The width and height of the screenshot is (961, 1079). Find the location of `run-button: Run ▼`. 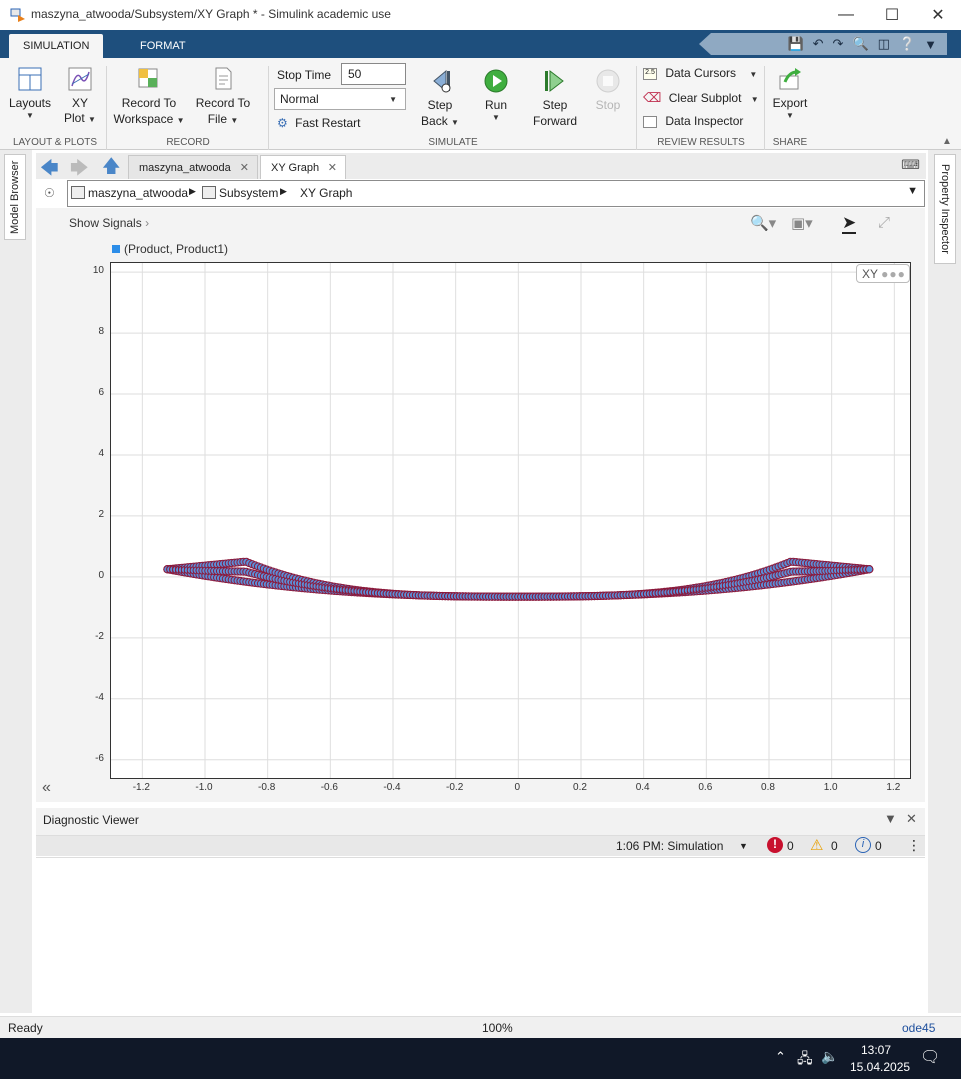

run-button: Run ▼ is located at coordinates (496, 95).